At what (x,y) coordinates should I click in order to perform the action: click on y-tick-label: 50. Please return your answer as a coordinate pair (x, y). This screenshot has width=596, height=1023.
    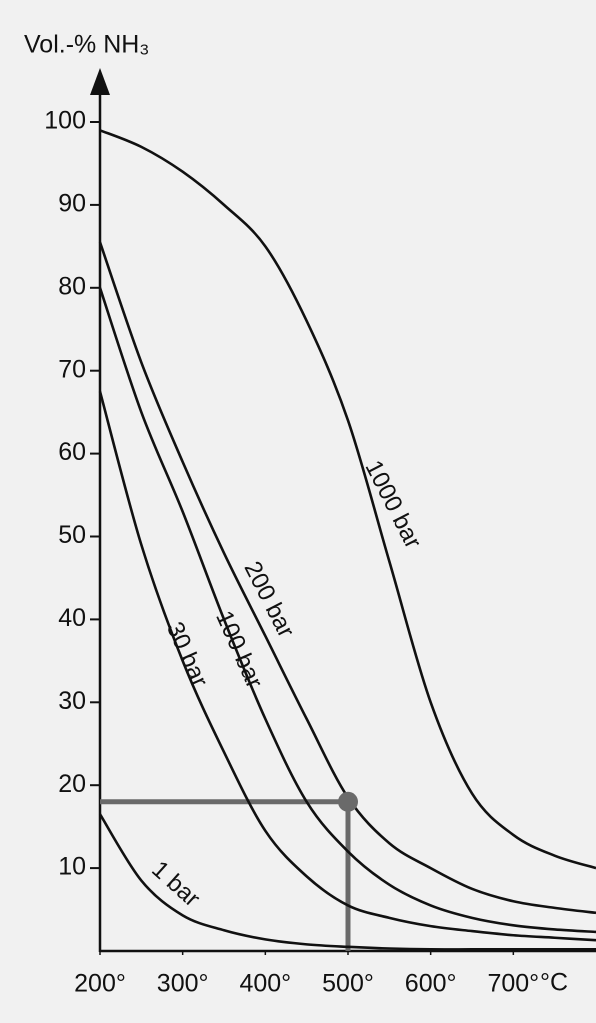
    Looking at the image, I should click on (72, 535).